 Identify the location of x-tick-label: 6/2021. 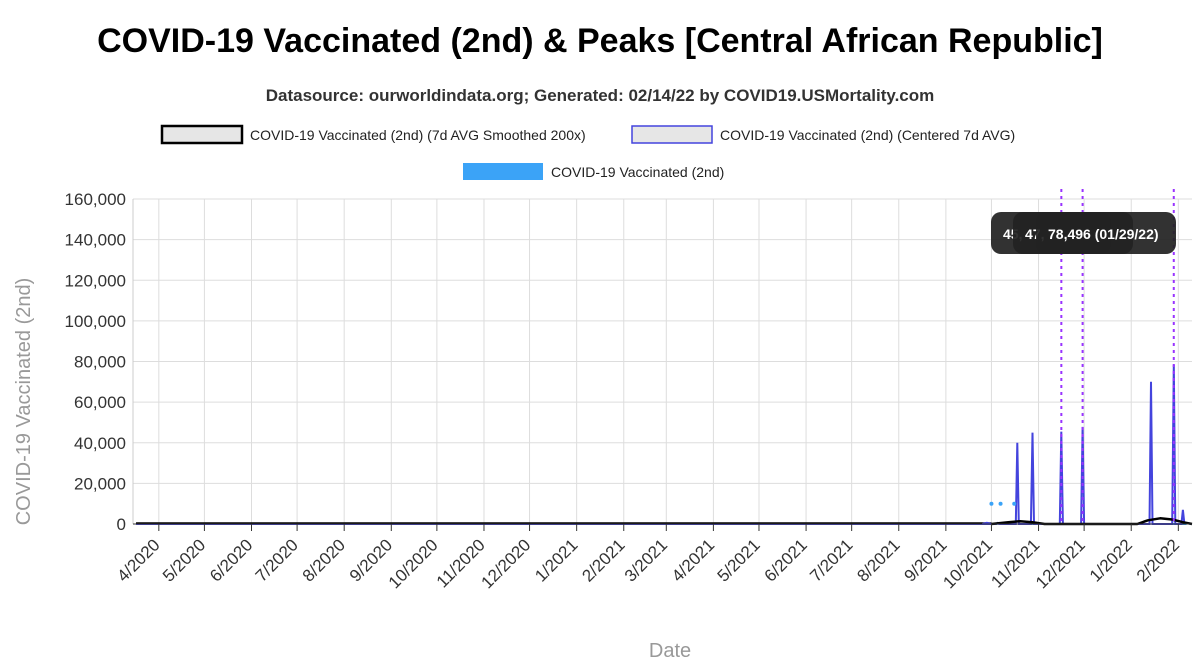
(786, 560).